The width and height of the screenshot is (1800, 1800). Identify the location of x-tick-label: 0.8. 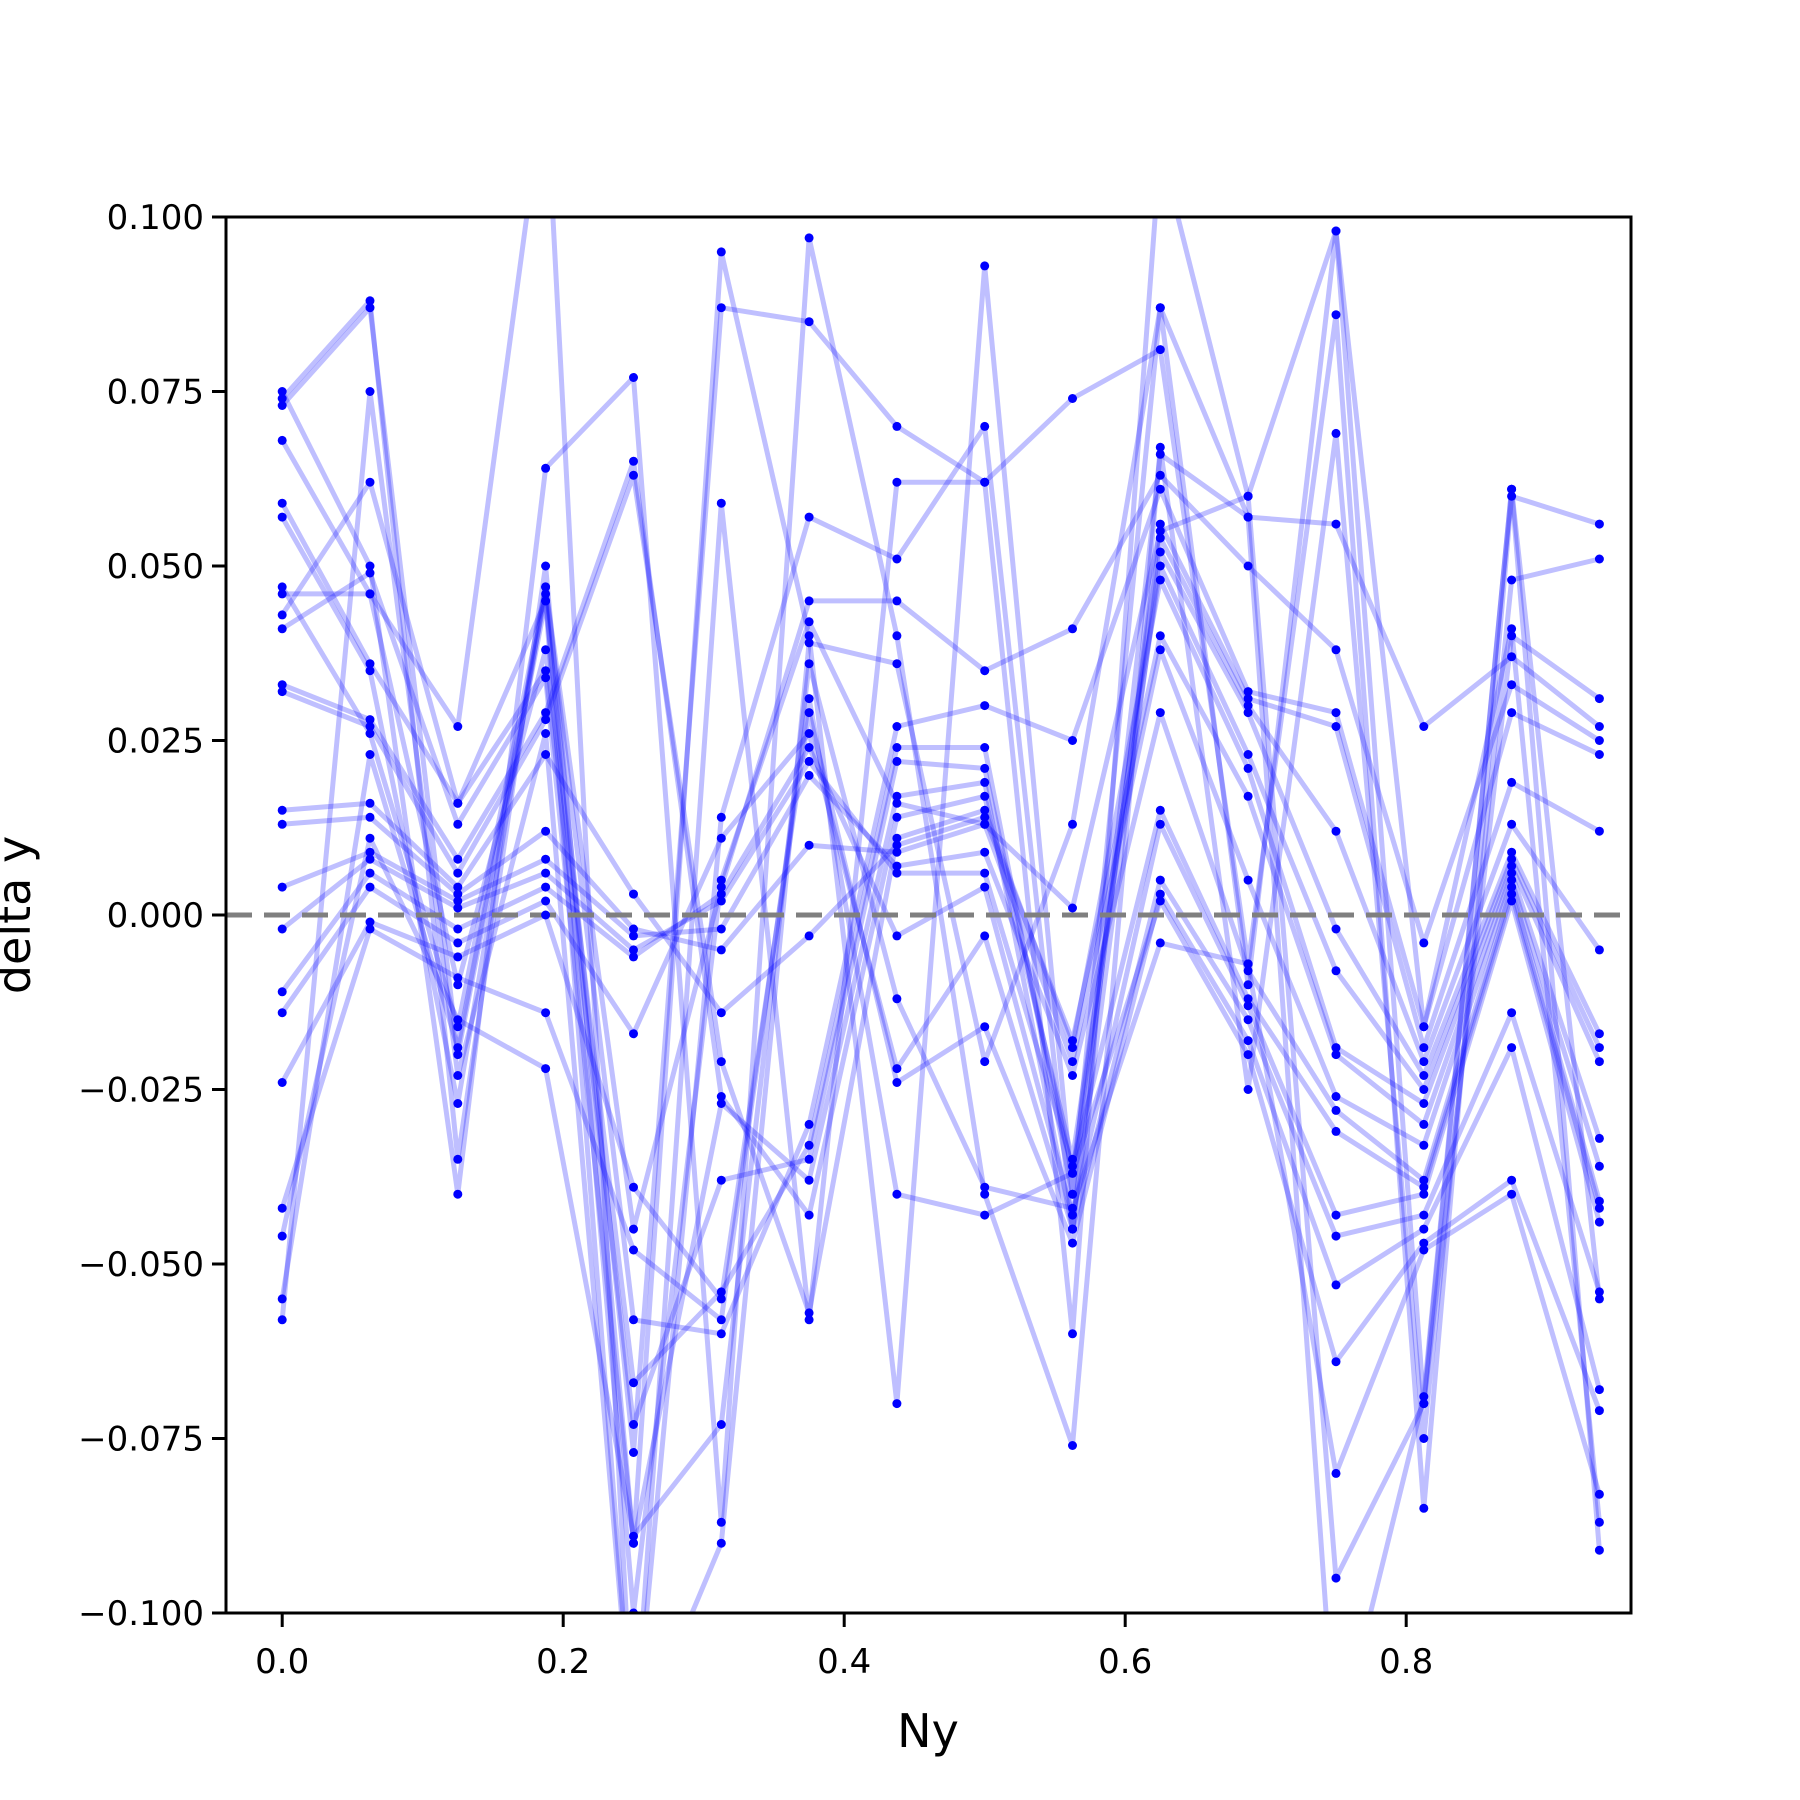
(1406, 1662).